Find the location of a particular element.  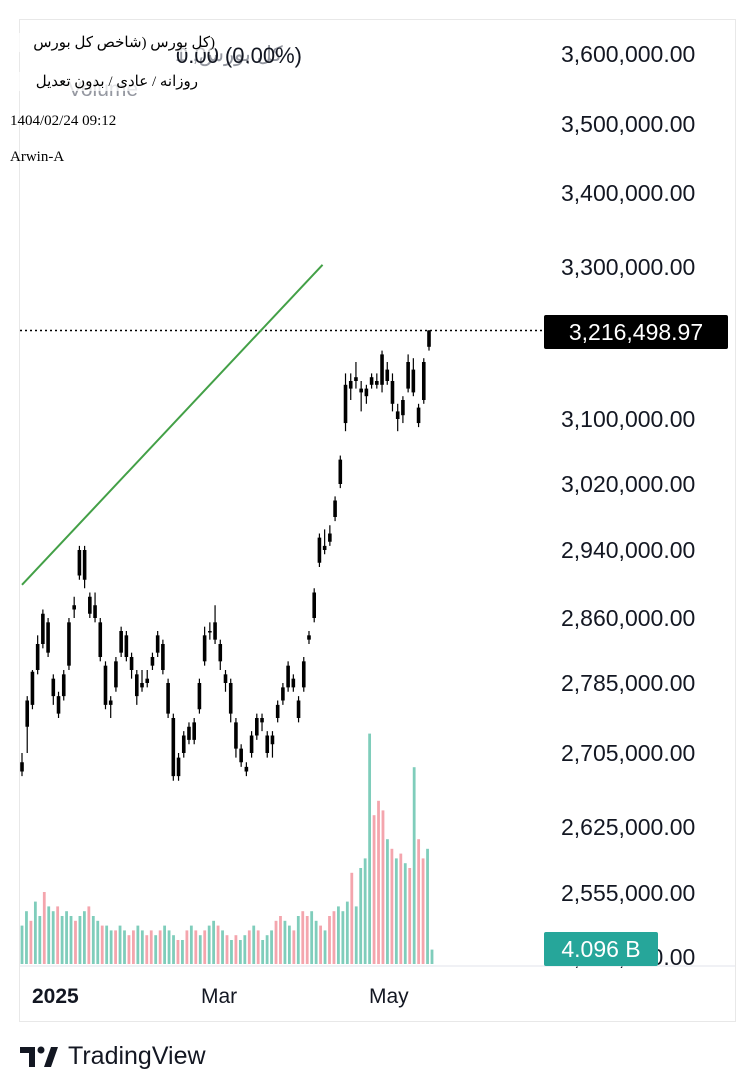

y-tick-label: 2,625,000.00 is located at coordinates (628, 827).